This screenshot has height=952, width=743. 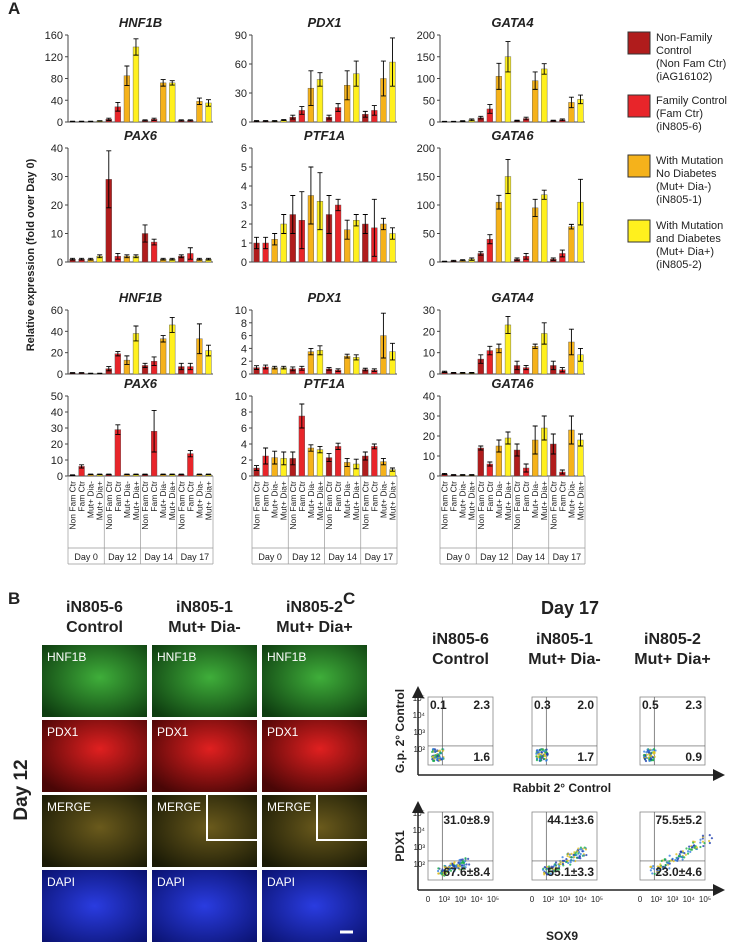 I want to click on chart-title: HNF1B, so click(x=140, y=297).